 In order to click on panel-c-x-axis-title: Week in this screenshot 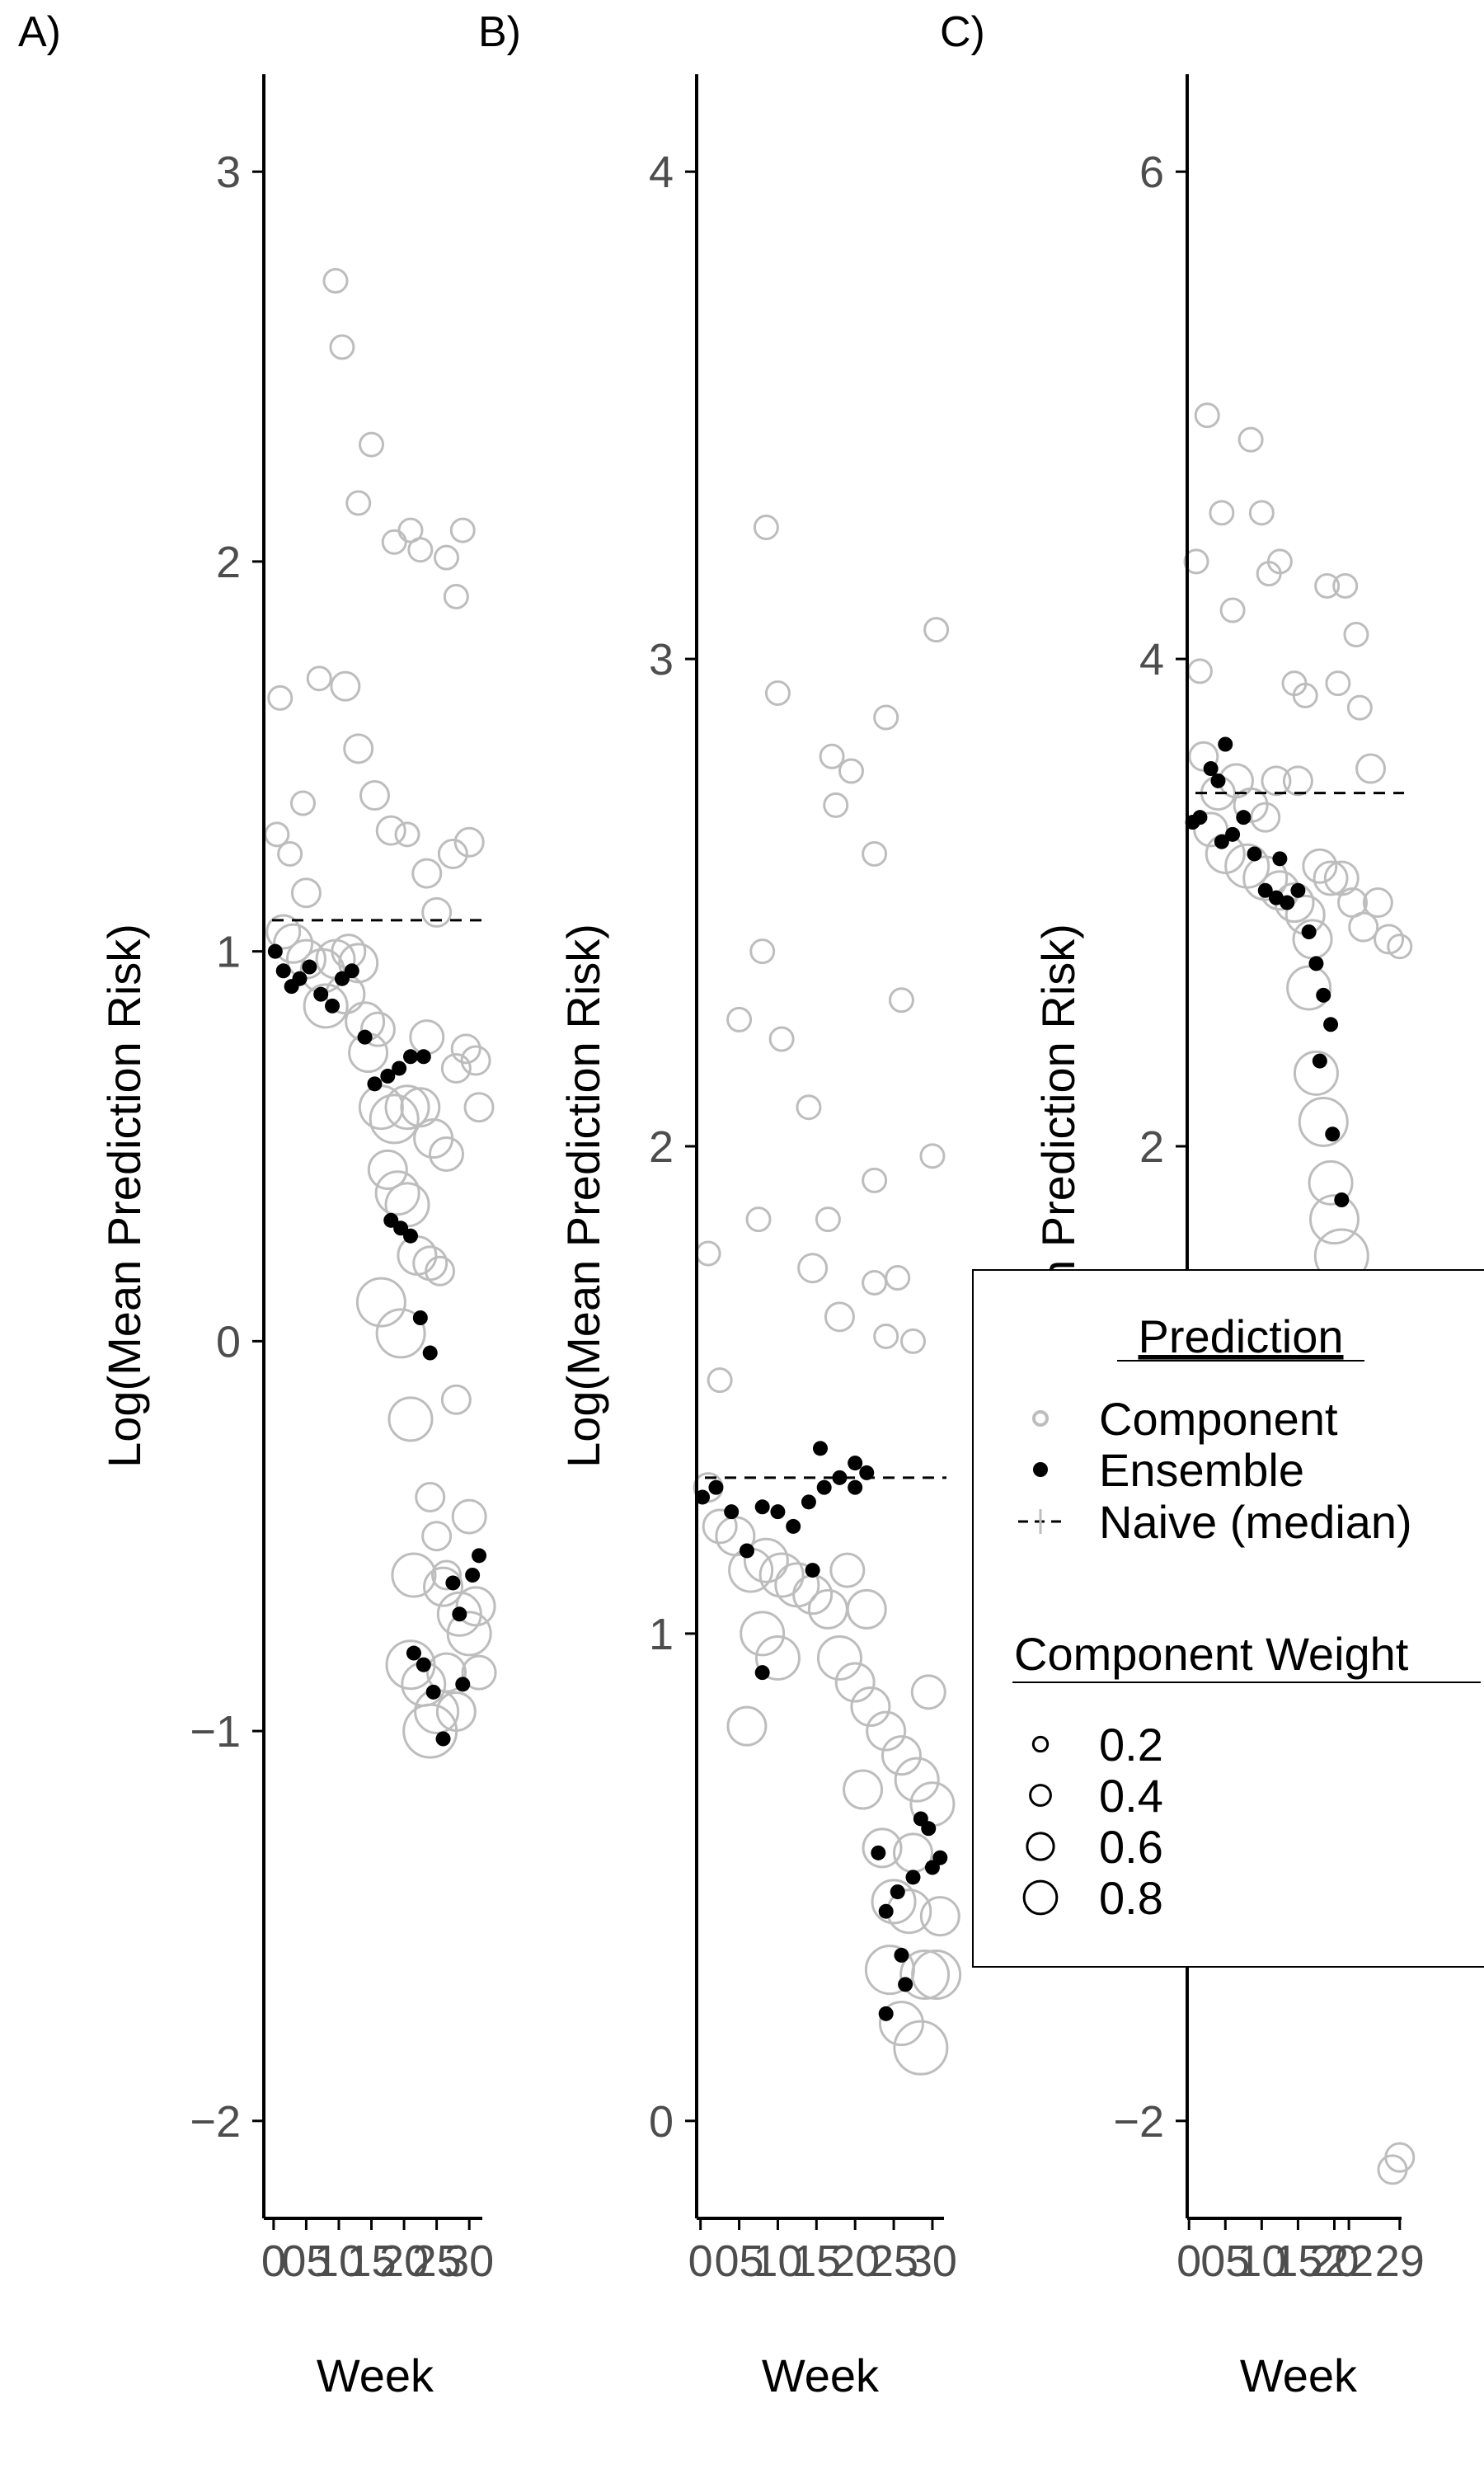, I will do `click(1299, 2375)`.